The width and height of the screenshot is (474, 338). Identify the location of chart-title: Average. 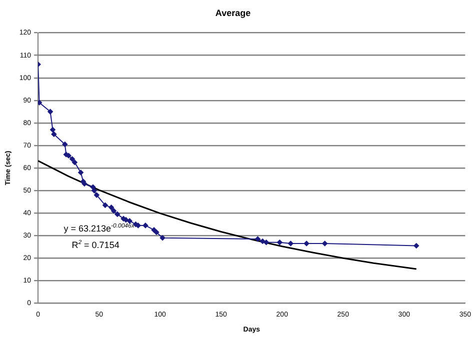
(233, 13).